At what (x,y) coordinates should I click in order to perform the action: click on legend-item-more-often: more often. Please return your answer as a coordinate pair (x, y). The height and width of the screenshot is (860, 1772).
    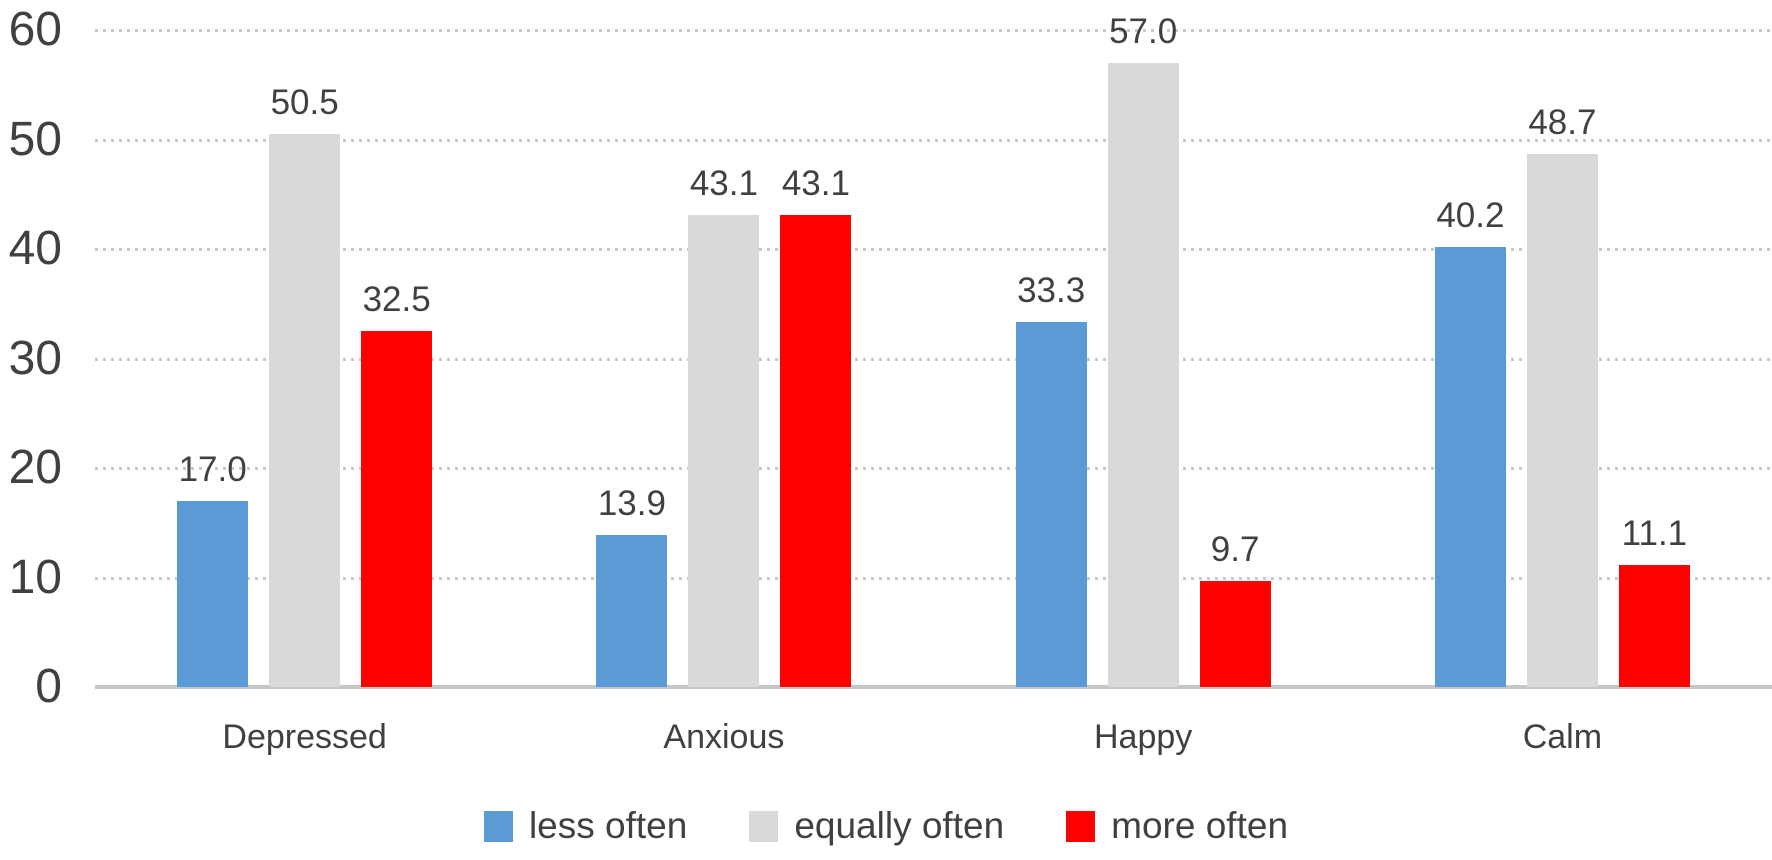
    Looking at the image, I should click on (1177, 826).